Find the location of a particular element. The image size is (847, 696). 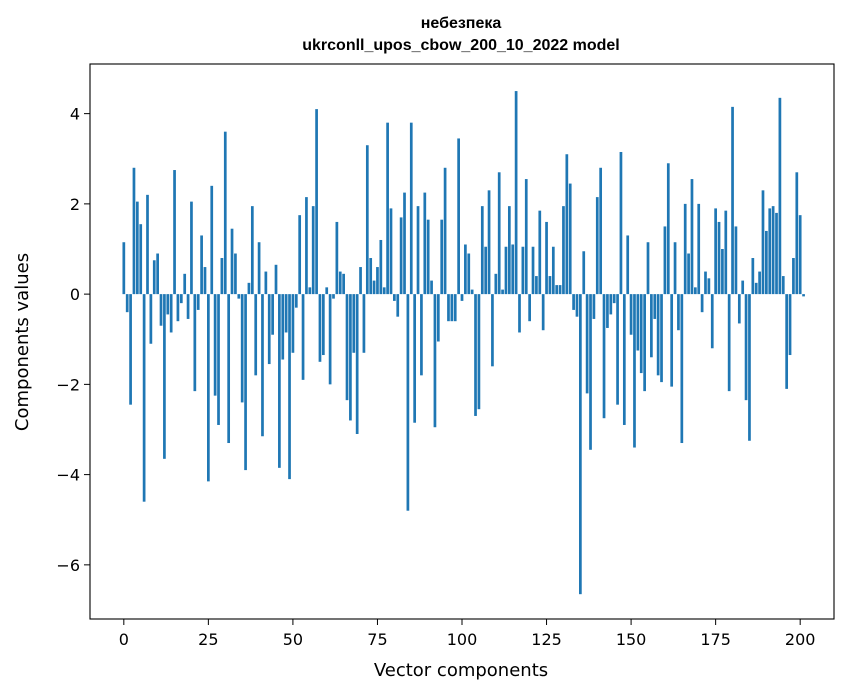

y-axis-label: Components values is located at coordinates (22, 342).